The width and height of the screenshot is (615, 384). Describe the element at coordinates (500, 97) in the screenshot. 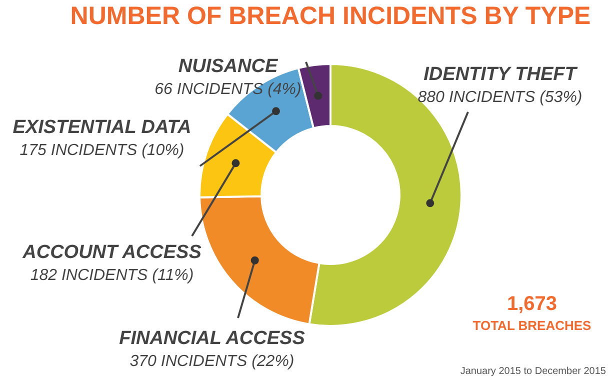

I see `data-label: 880 INCIDENTS (53%)` at that location.